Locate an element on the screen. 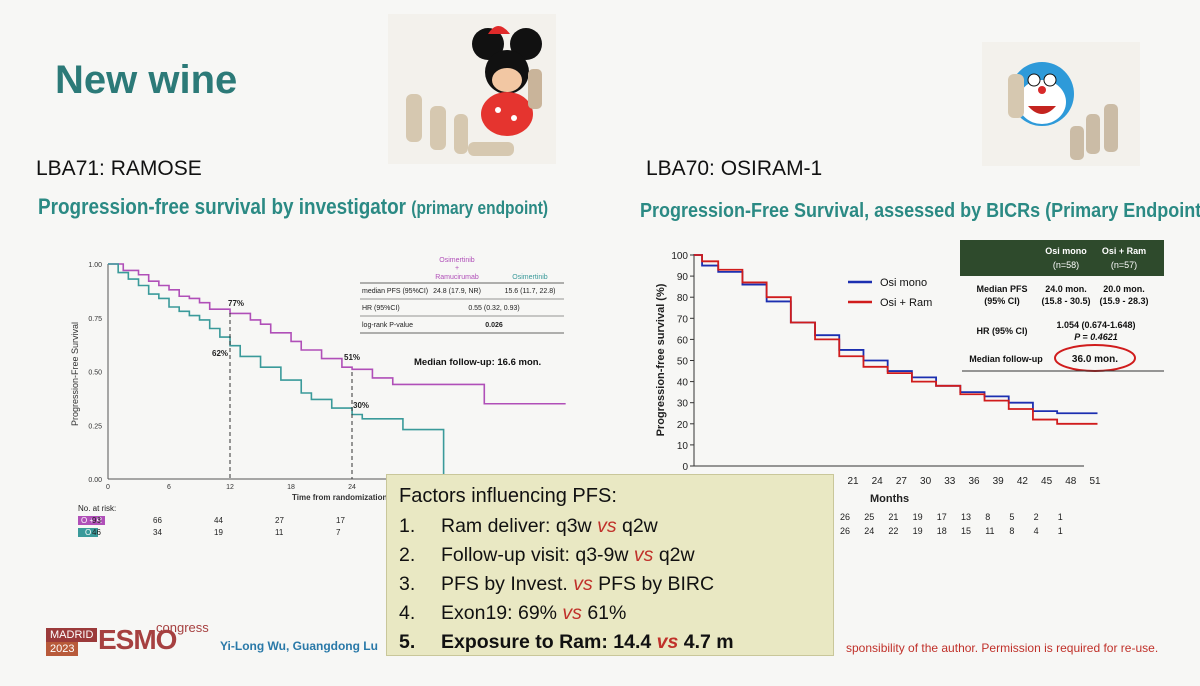  right-x-tick: 48 is located at coordinates (1071, 481).